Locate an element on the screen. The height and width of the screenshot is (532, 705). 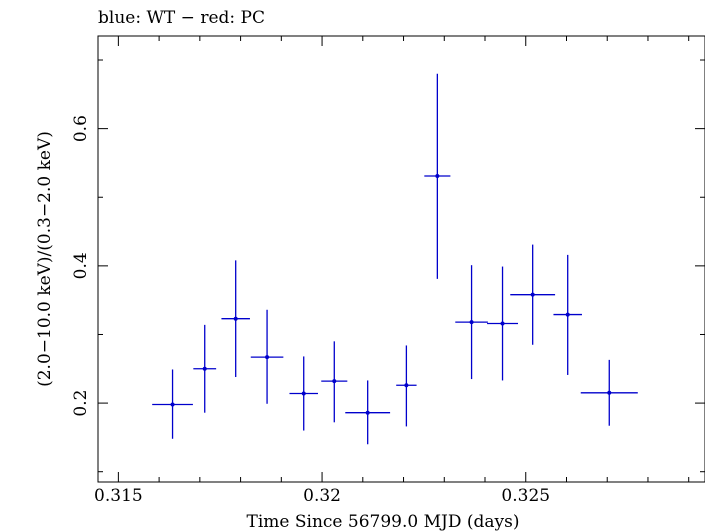
y-tick-label: 0.2 is located at coordinates (81, 403).